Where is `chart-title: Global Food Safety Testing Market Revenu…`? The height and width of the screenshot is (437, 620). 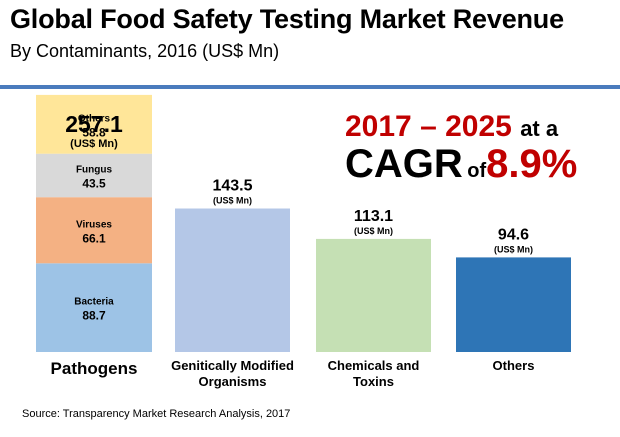 chart-title: Global Food Safety Testing Market Revenu… is located at coordinates (287, 19).